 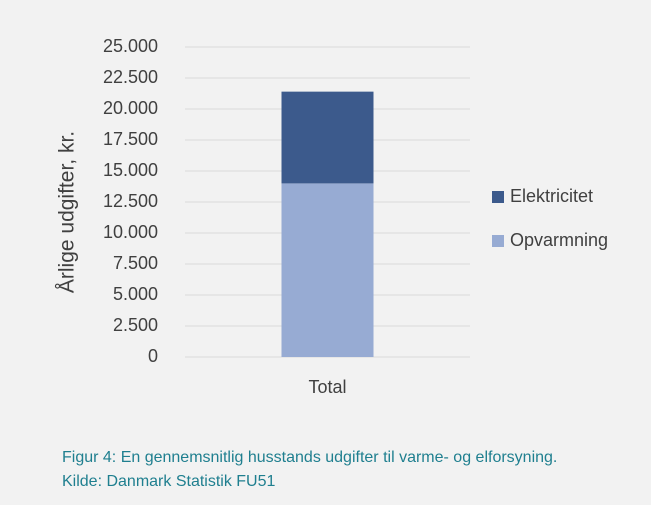 What do you see at coordinates (559, 240) in the screenshot?
I see `legend-label: Opvarmning` at bounding box center [559, 240].